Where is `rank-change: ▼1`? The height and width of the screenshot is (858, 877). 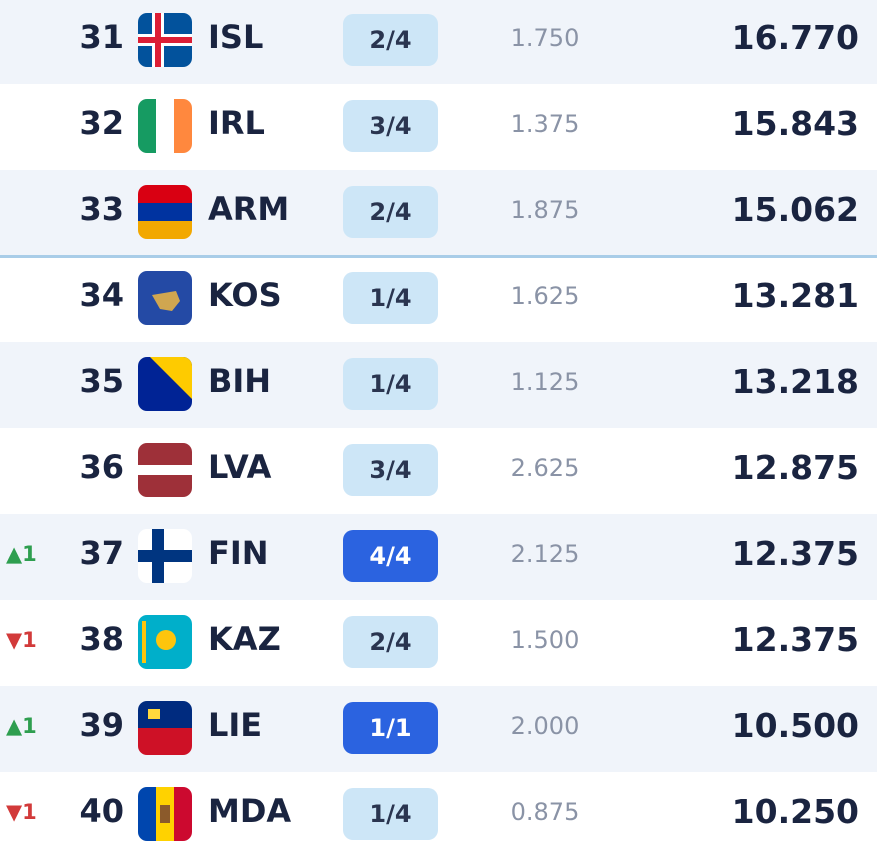 rank-change: ▼1 is located at coordinates (21, 640).